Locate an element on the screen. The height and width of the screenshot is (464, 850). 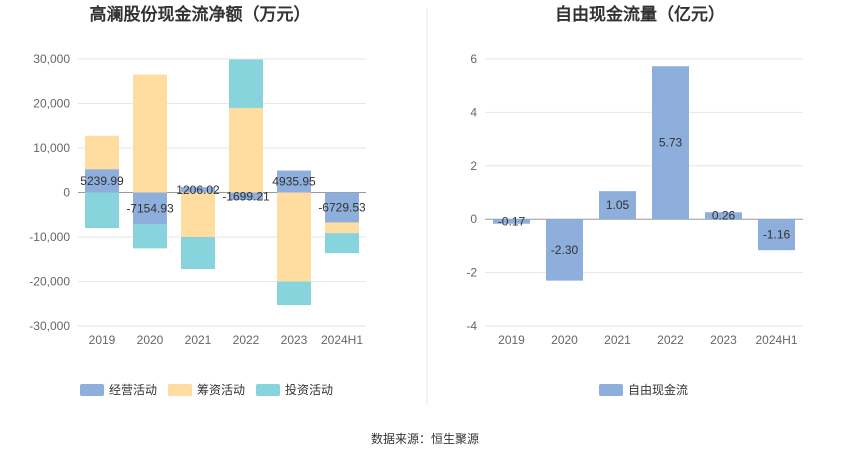
bar-2019-经营活动 is located at coordinates (102, 181).